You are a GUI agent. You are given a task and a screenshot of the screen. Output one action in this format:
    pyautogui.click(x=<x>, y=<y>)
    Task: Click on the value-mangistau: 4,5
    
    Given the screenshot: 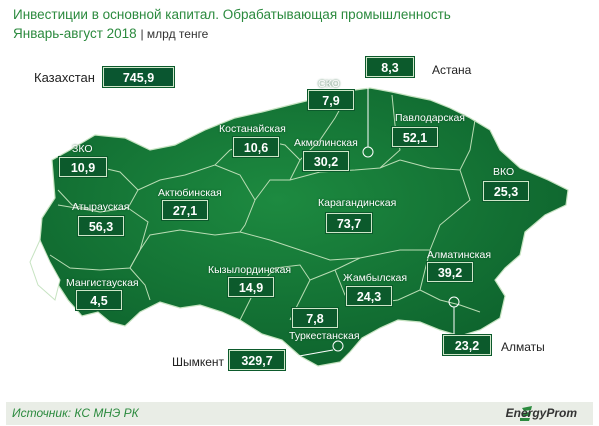 What is the action you would take?
    pyautogui.click(x=99, y=300)
    